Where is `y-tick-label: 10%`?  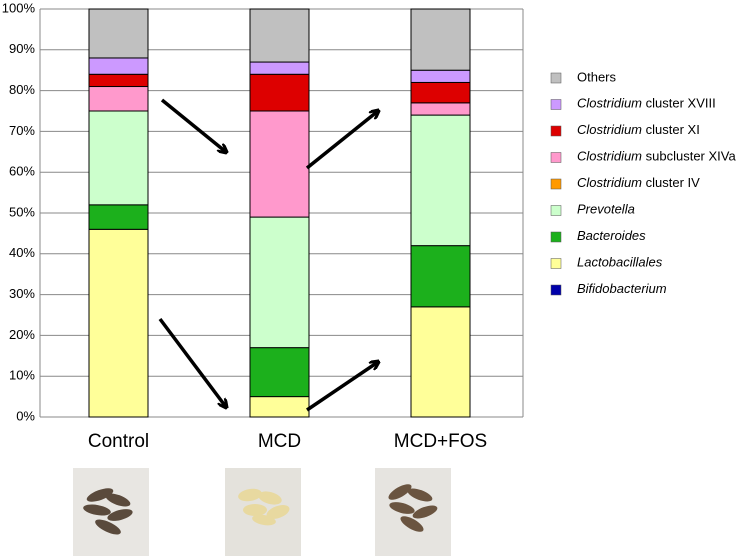
y-tick-label: 10% is located at coordinates (22, 375).